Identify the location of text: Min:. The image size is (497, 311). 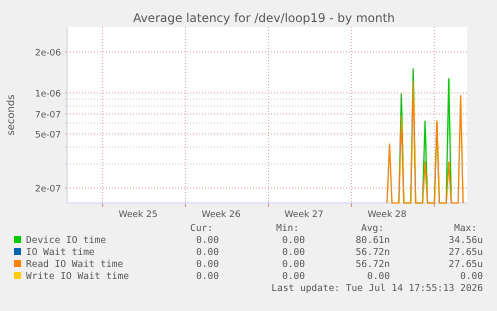
(287, 228).